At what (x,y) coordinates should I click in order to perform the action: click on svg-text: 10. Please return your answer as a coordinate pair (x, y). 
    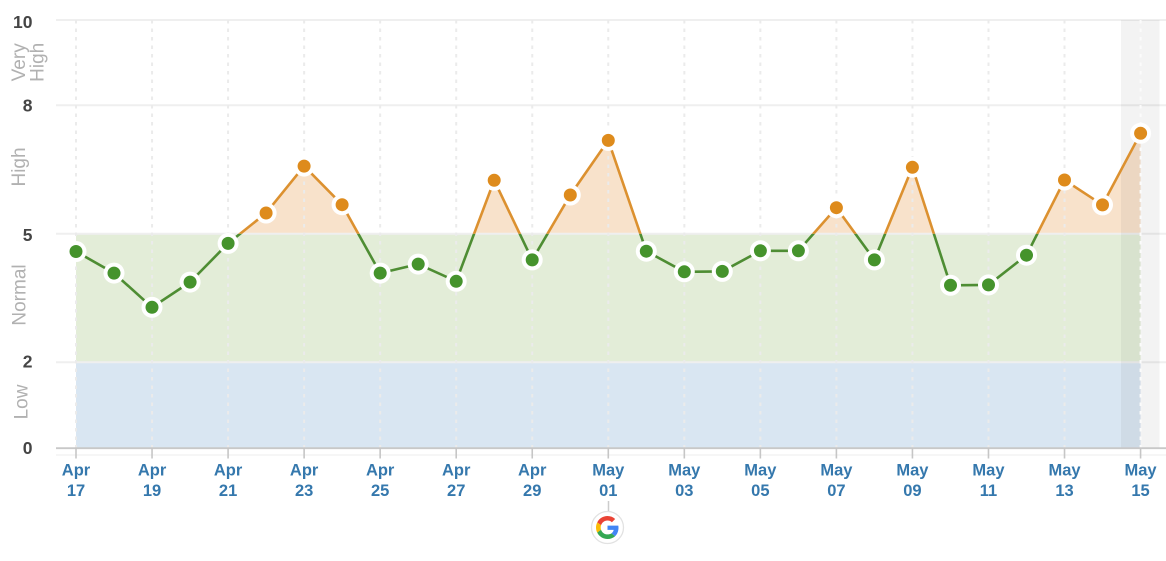
    Looking at the image, I should click on (23, 22).